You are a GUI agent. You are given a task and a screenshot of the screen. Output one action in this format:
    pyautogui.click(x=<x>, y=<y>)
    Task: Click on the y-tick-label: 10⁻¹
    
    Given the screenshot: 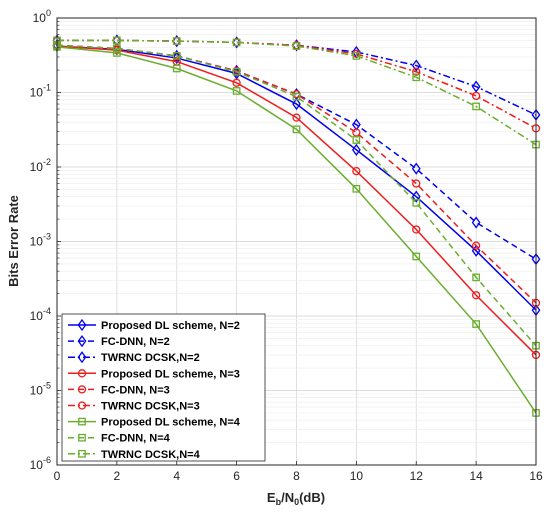 What is the action you would take?
    pyautogui.click(x=40, y=91)
    